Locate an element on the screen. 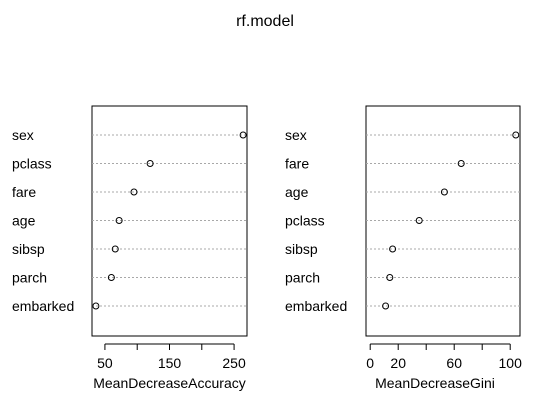  gini-point-parch is located at coordinates (390, 277).